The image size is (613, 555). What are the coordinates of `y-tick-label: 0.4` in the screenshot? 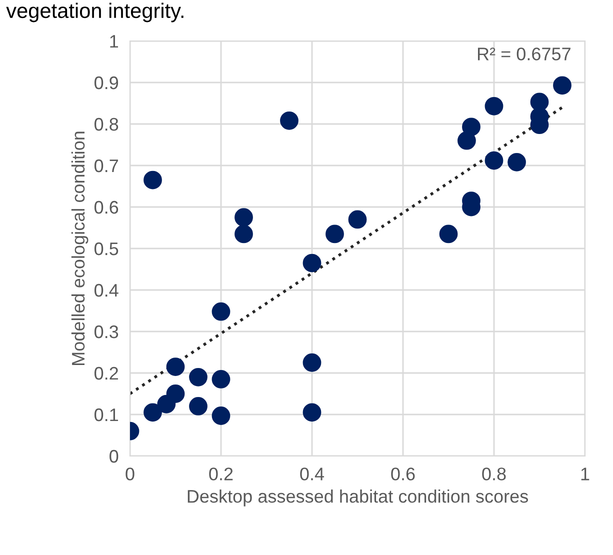 It's located at (106, 290).